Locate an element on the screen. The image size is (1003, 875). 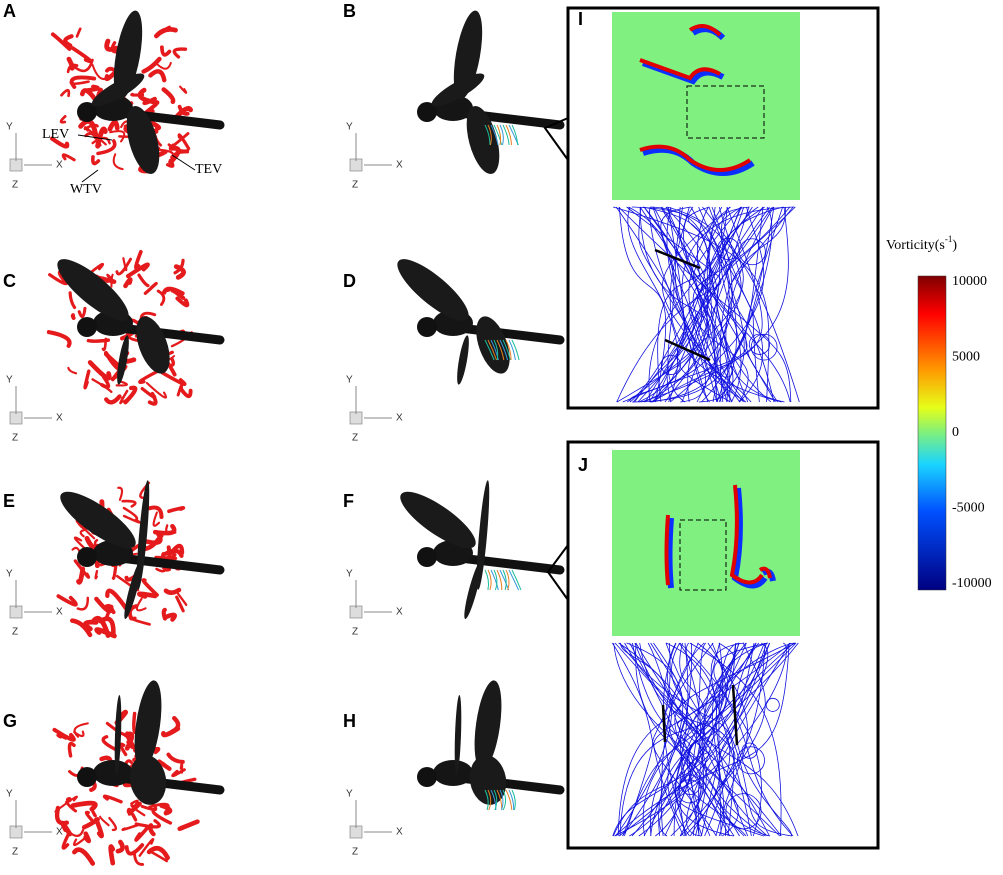
annotation: LEV is located at coordinates (55, 134).